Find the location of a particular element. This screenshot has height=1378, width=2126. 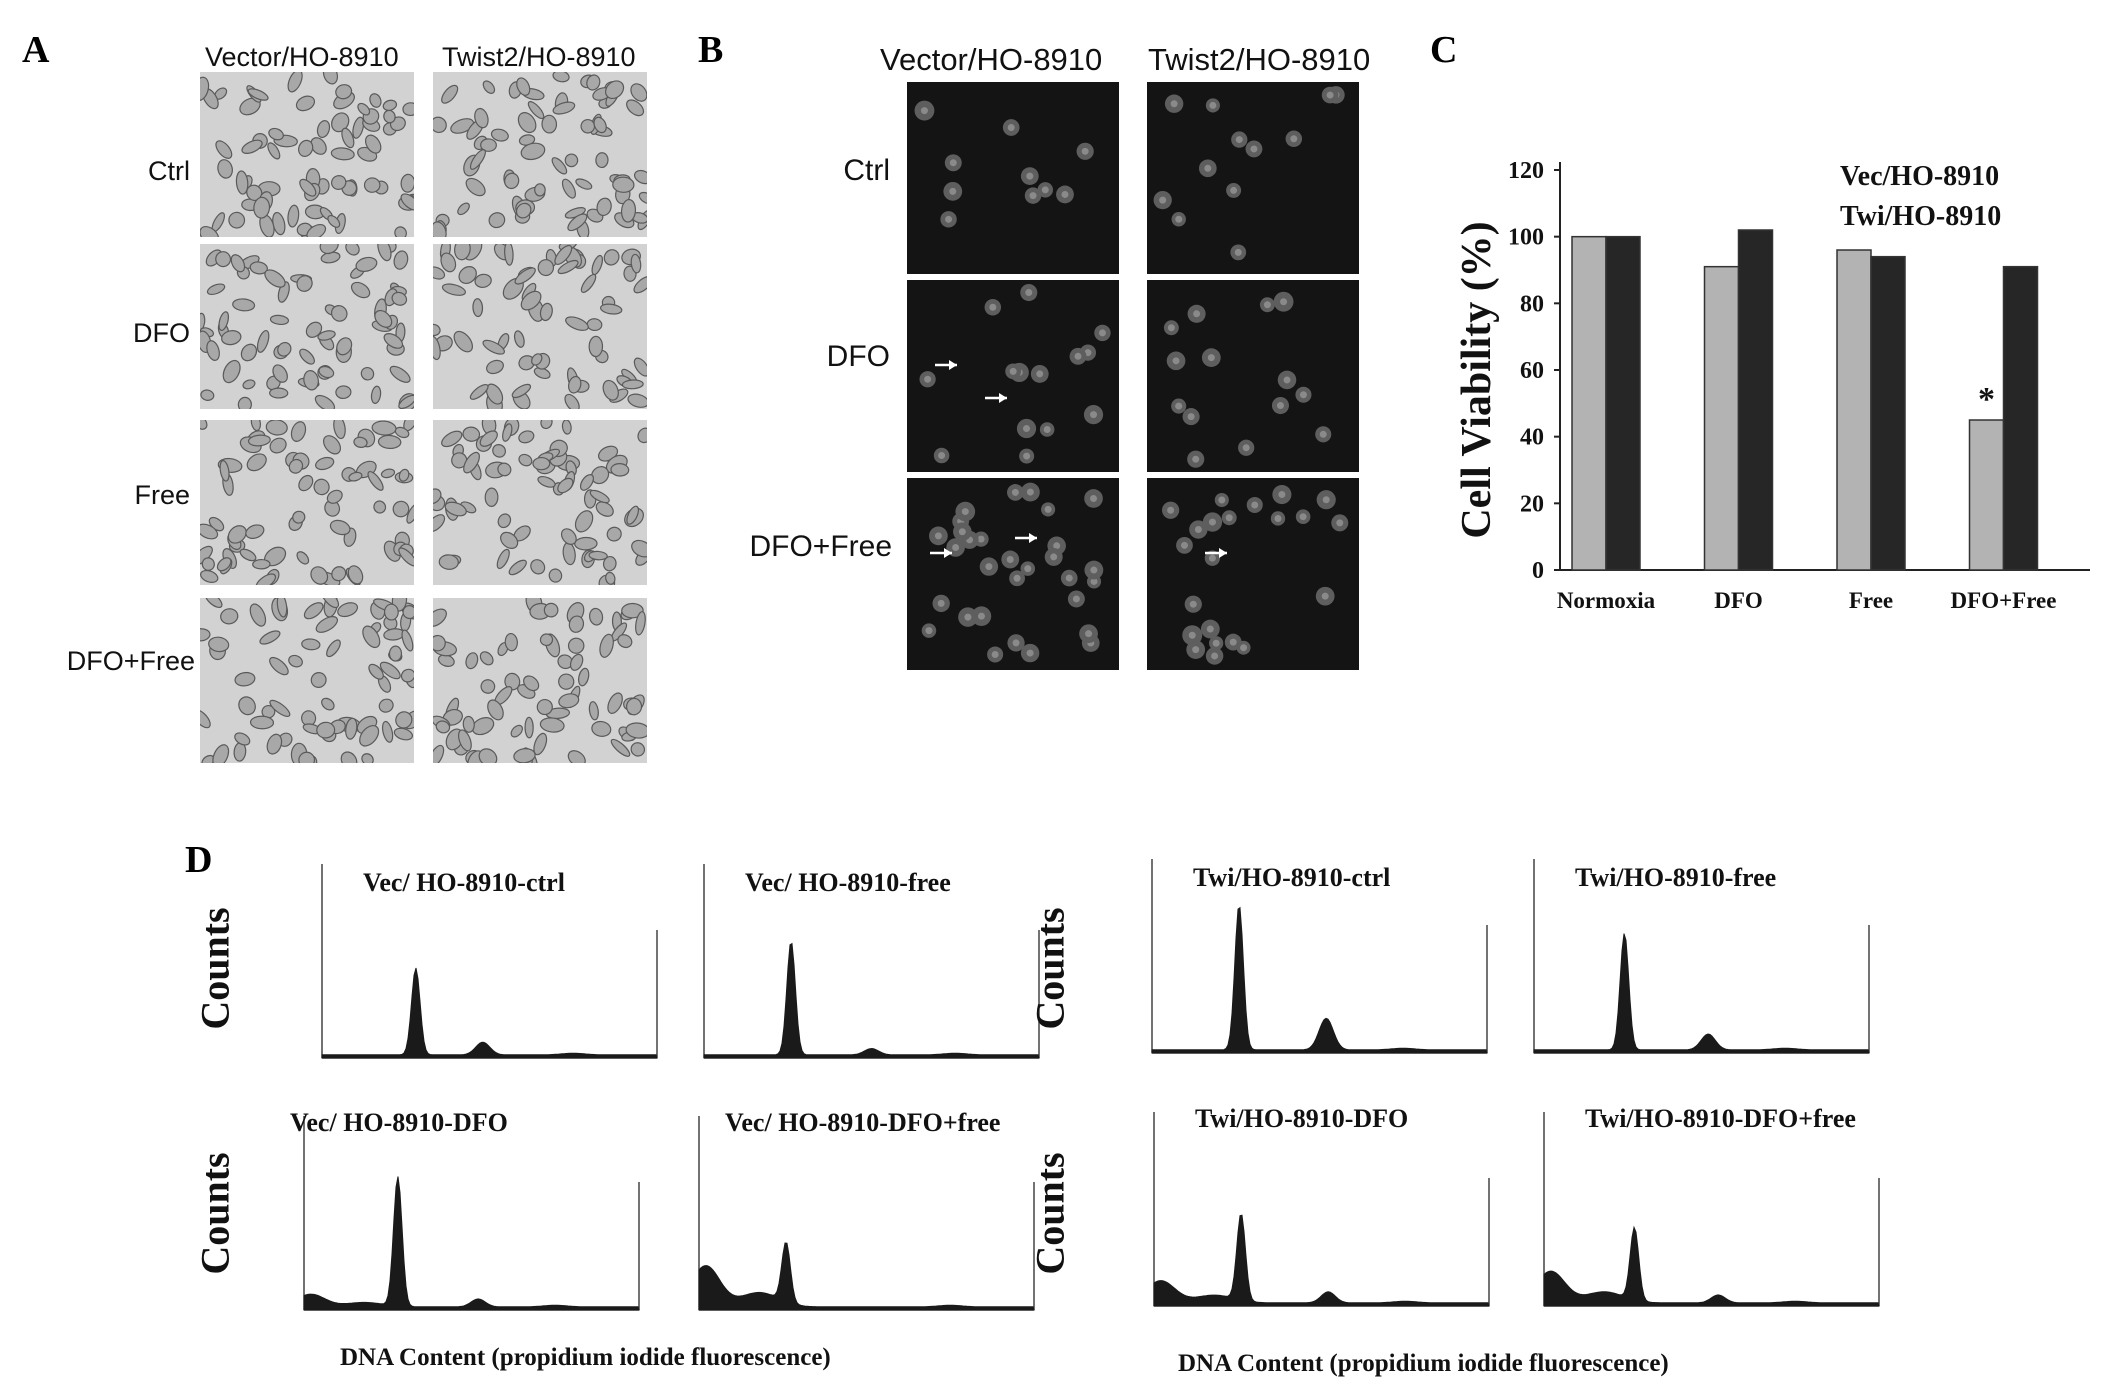

histogram-vec-ho-8910-dfo is located at coordinates (471, 1213).